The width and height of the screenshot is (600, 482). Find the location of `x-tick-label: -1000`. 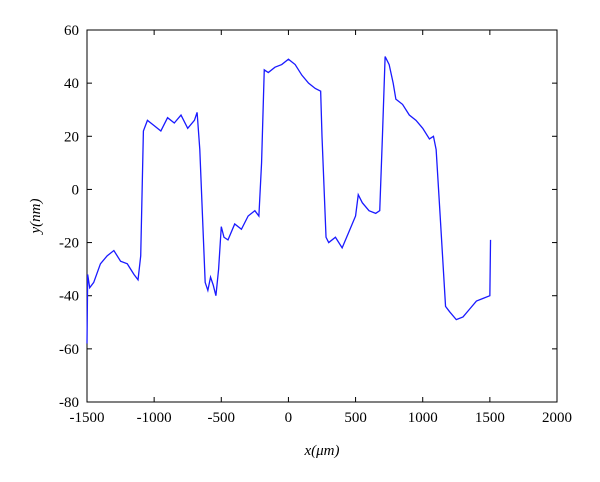

x-tick-label: -1000 is located at coordinates (154, 418).